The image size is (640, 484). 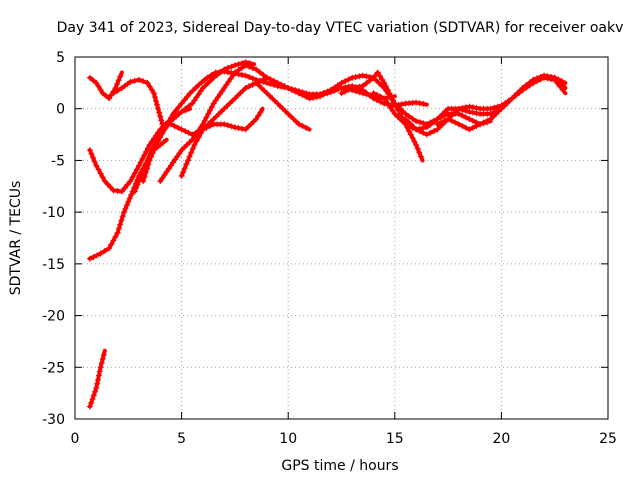 I want to click on y-tick-label: -15, so click(x=53, y=265).